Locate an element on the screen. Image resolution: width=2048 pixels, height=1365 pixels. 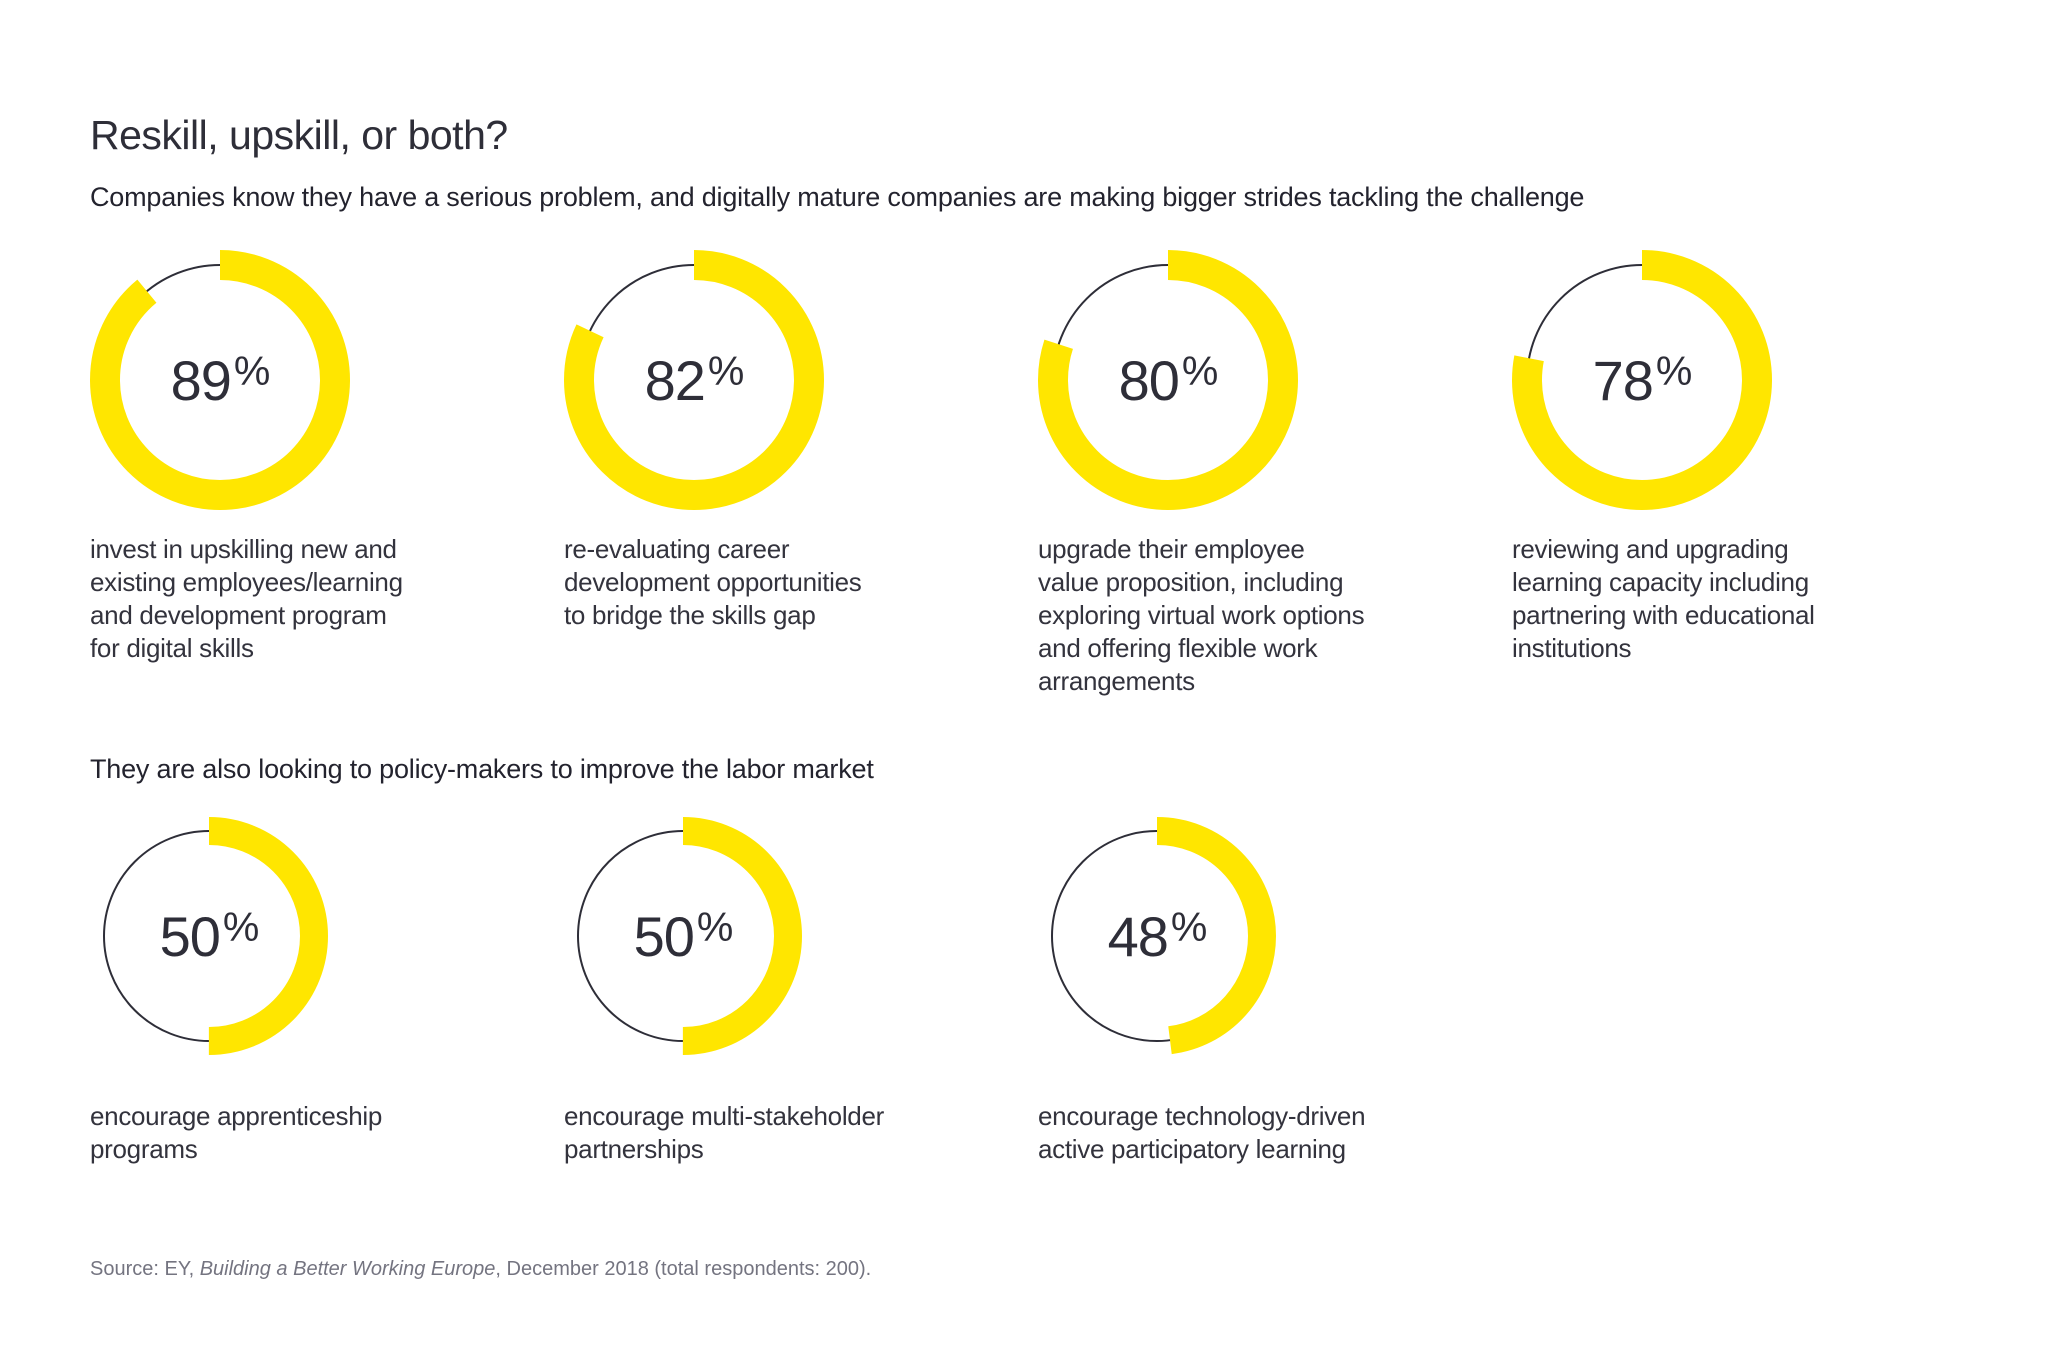
donut-chart: 80% is located at coordinates (1168, 380).